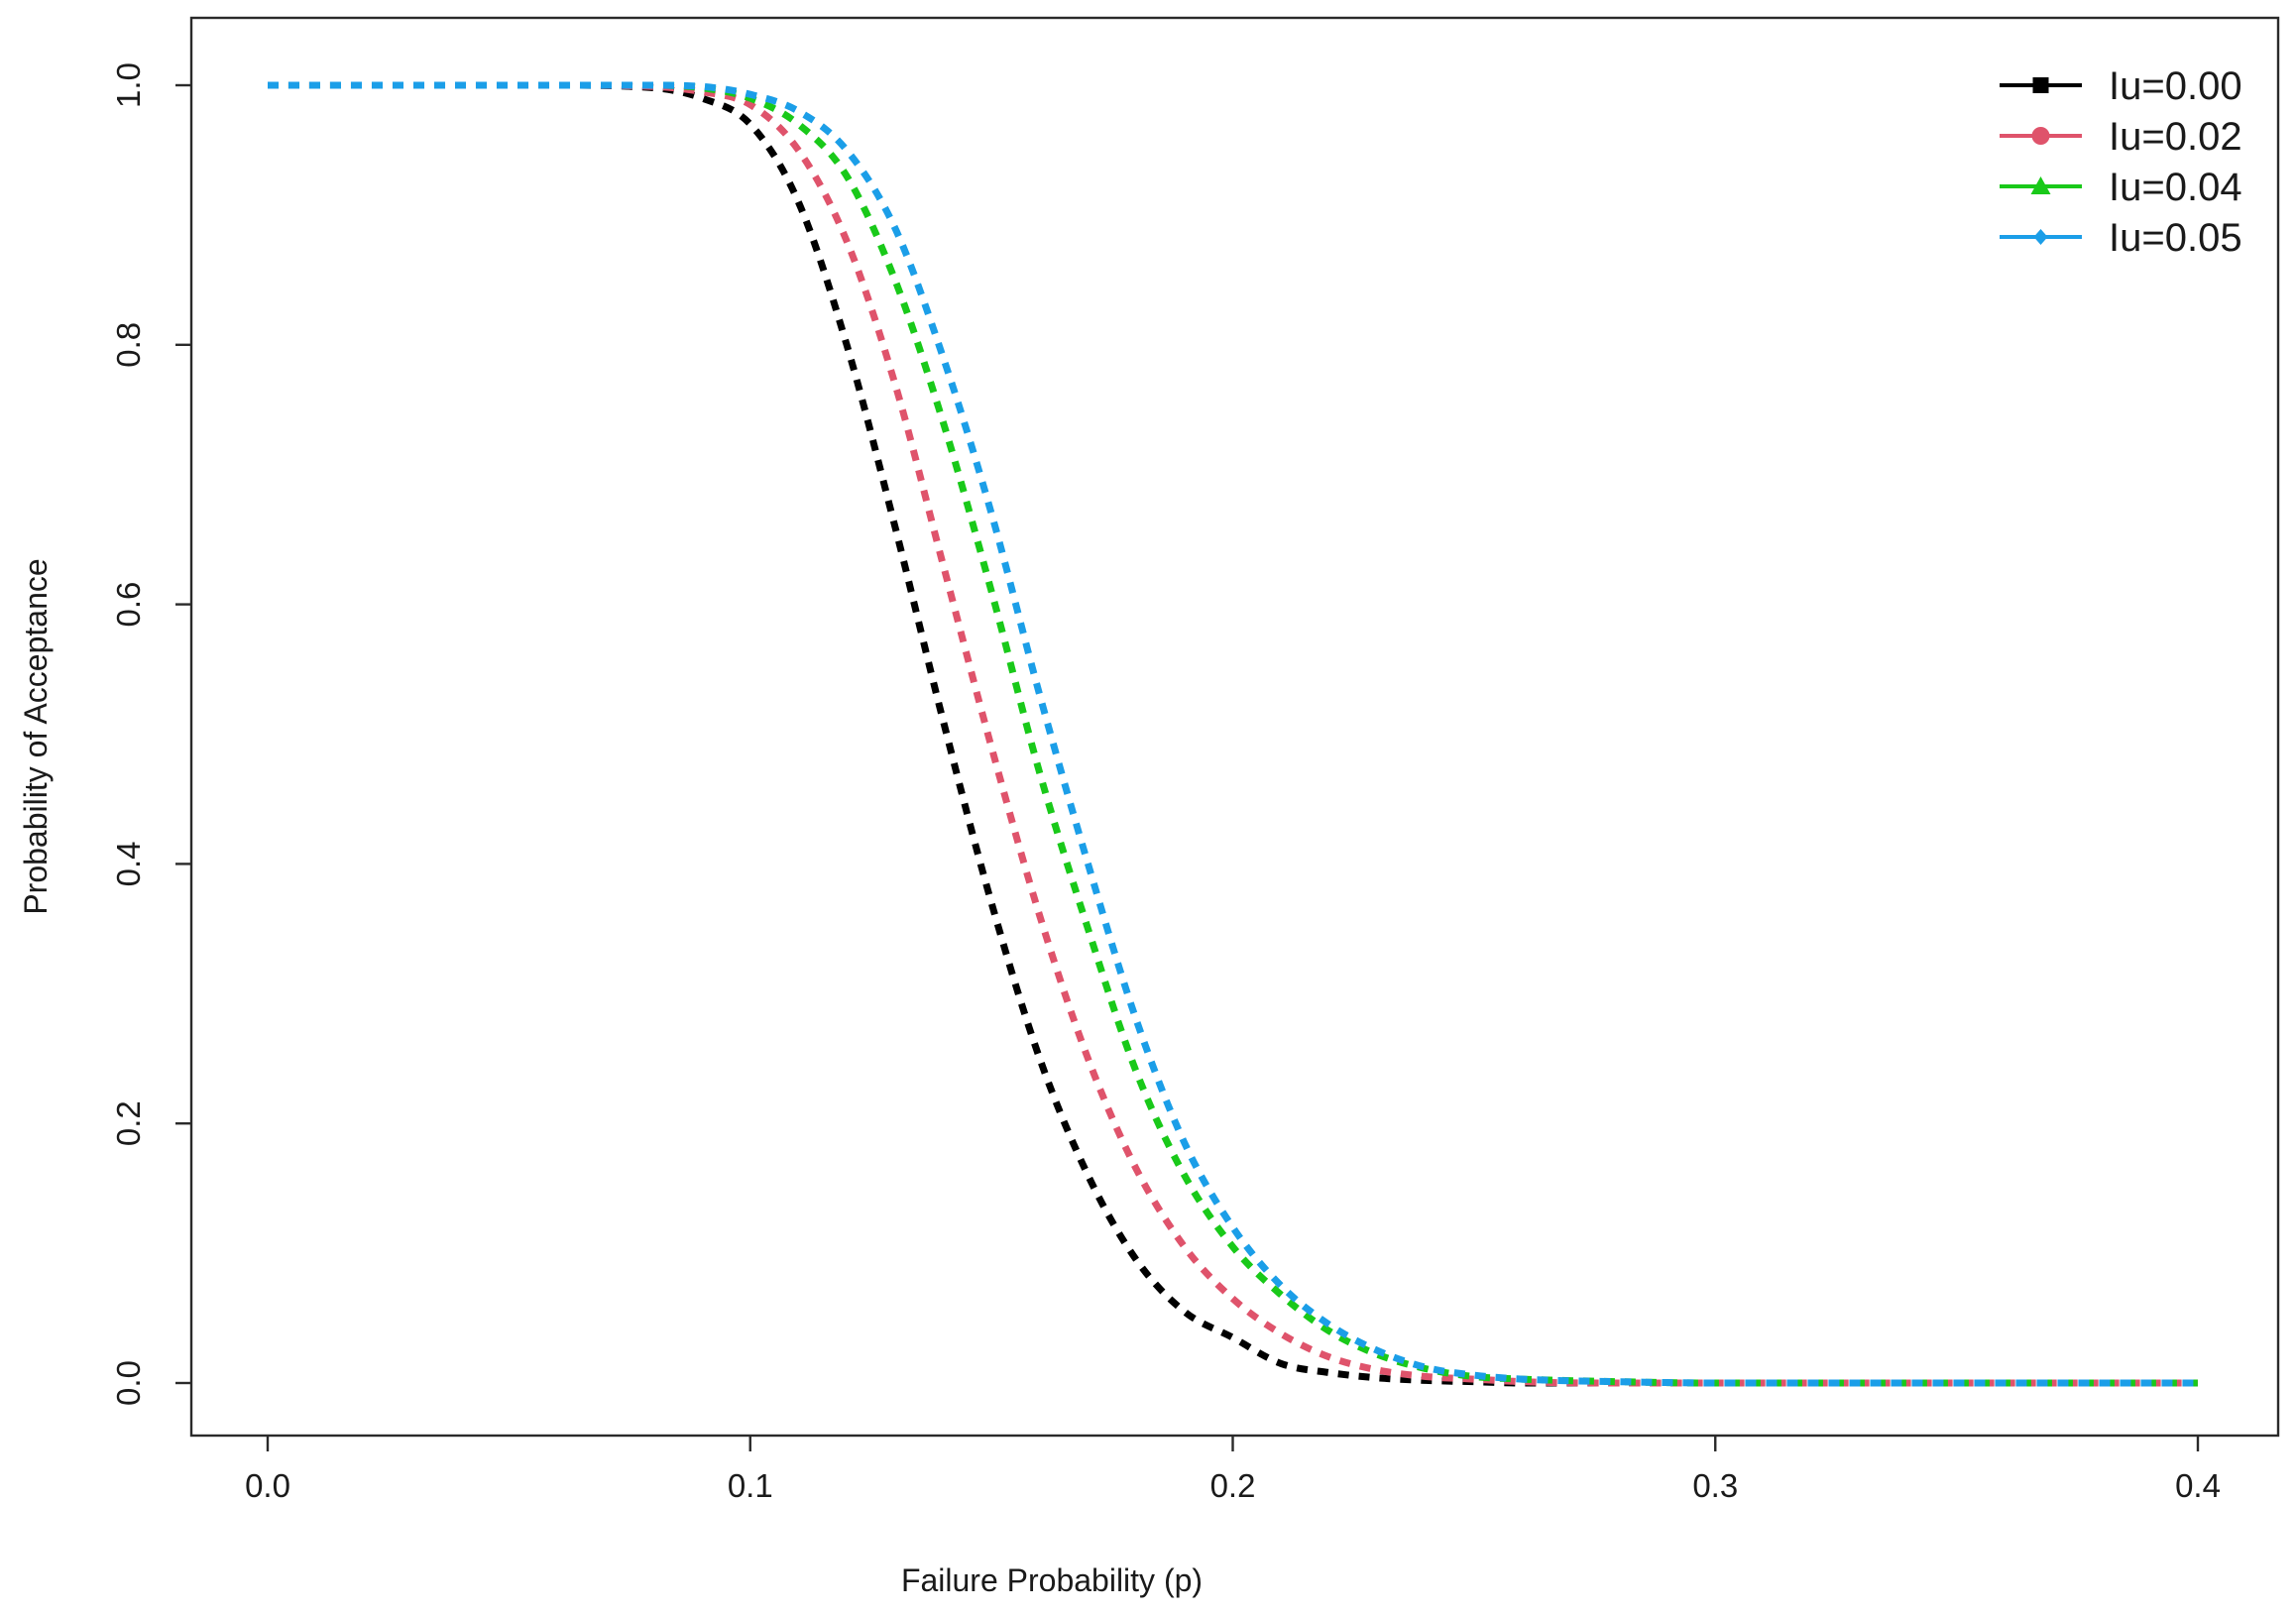  I want to click on y-tick-label: 0.8, so click(128, 345).